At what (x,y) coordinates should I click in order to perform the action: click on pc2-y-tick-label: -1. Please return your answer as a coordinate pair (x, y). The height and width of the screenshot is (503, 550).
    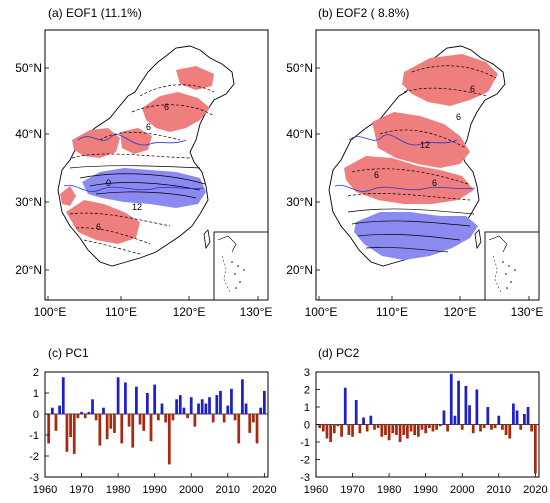
    Looking at the image, I should click on (305, 443).